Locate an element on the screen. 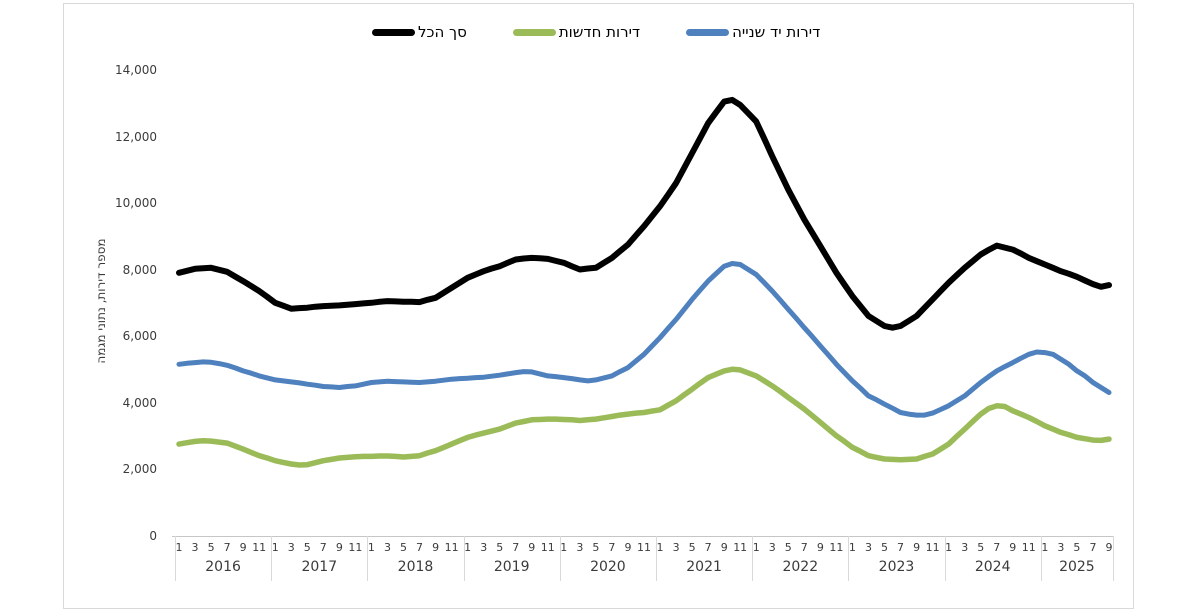 The image size is (1200, 614). y-tick-label: 6,000 is located at coordinates (139, 336).